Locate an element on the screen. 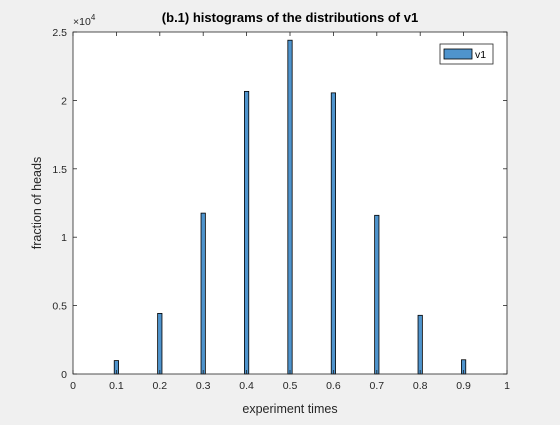 The height and width of the screenshot is (425, 560). x-axis-label: experiment times is located at coordinates (289, 409).